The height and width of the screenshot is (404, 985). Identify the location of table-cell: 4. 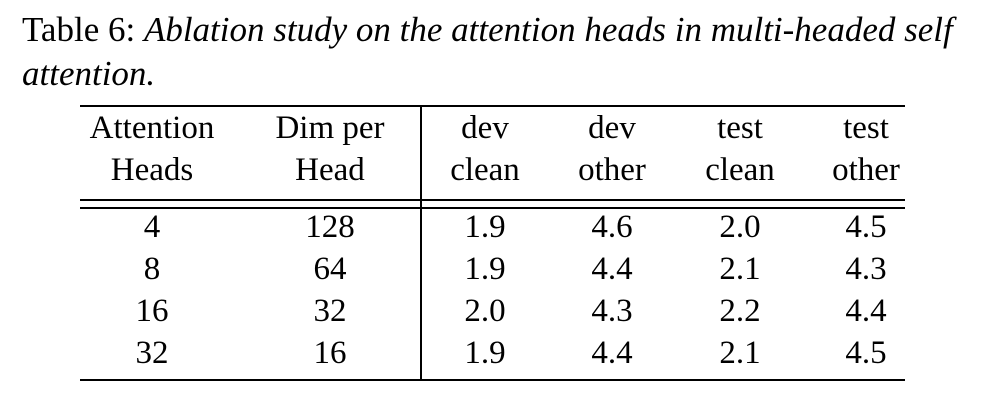
(152, 227).